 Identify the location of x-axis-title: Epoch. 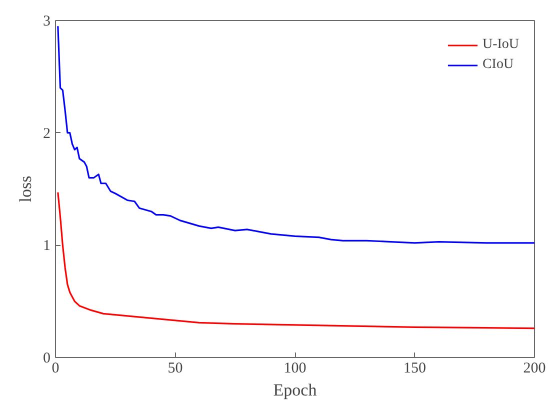
(295, 390).